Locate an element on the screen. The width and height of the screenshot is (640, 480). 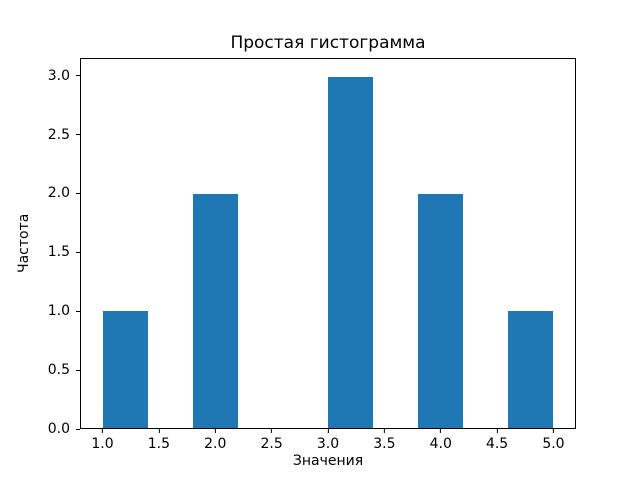
x-tick-label: 4.5 is located at coordinates (497, 444).